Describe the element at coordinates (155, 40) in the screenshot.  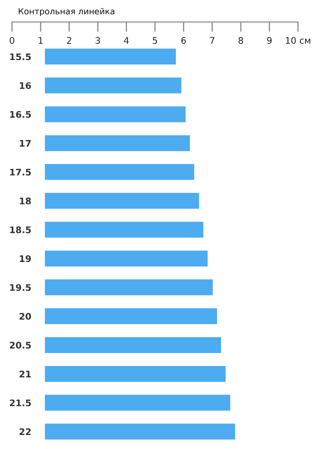
I see `x-tick-label: 5` at that location.